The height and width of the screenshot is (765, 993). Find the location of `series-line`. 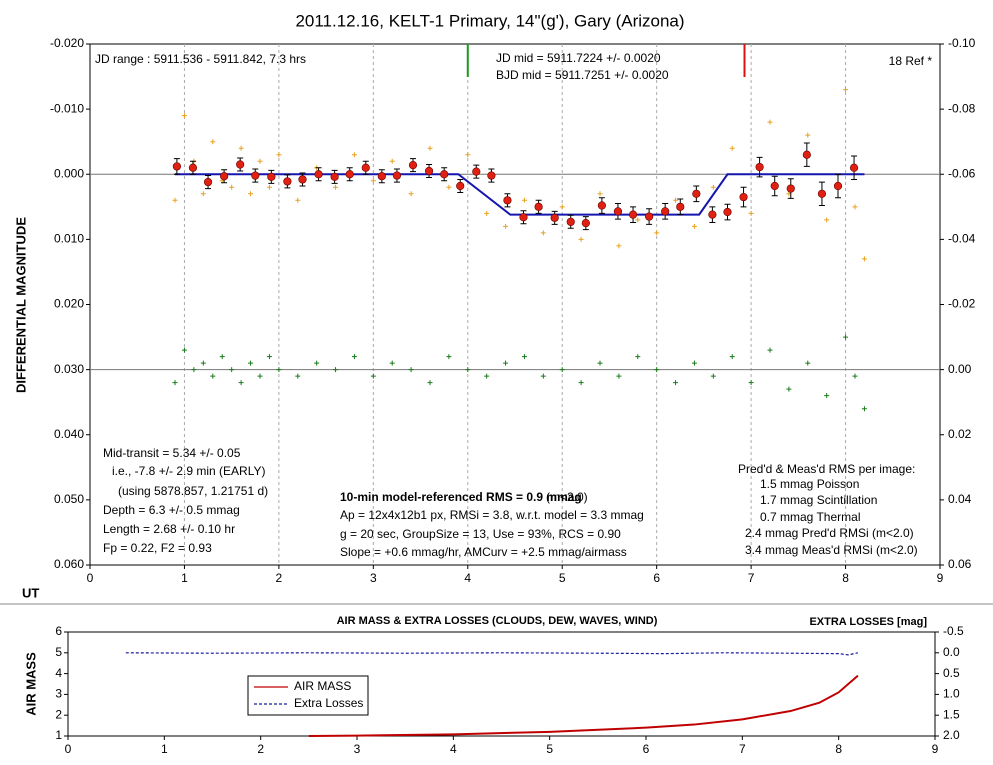

series-line is located at coordinates (520, 194).